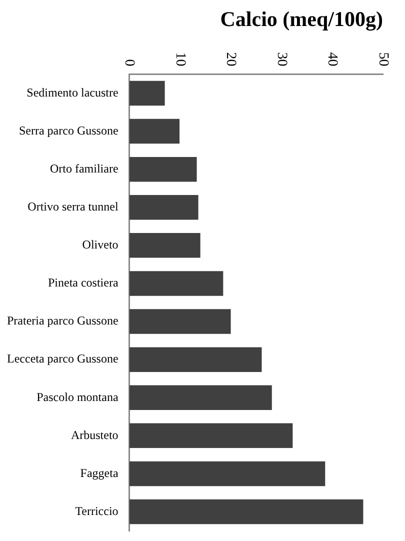 The width and height of the screenshot is (405, 541). Describe the element at coordinates (100, 245) in the screenshot. I see `y-tick-label: Oliveto` at that location.